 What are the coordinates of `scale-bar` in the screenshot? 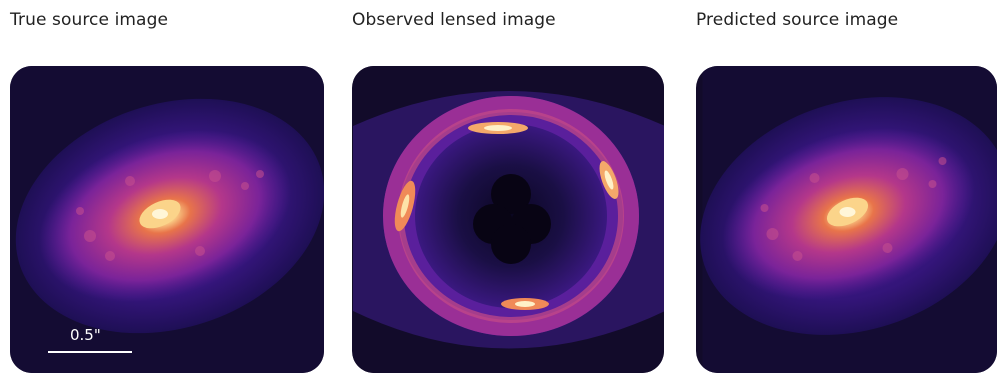 It's located at (90, 352).